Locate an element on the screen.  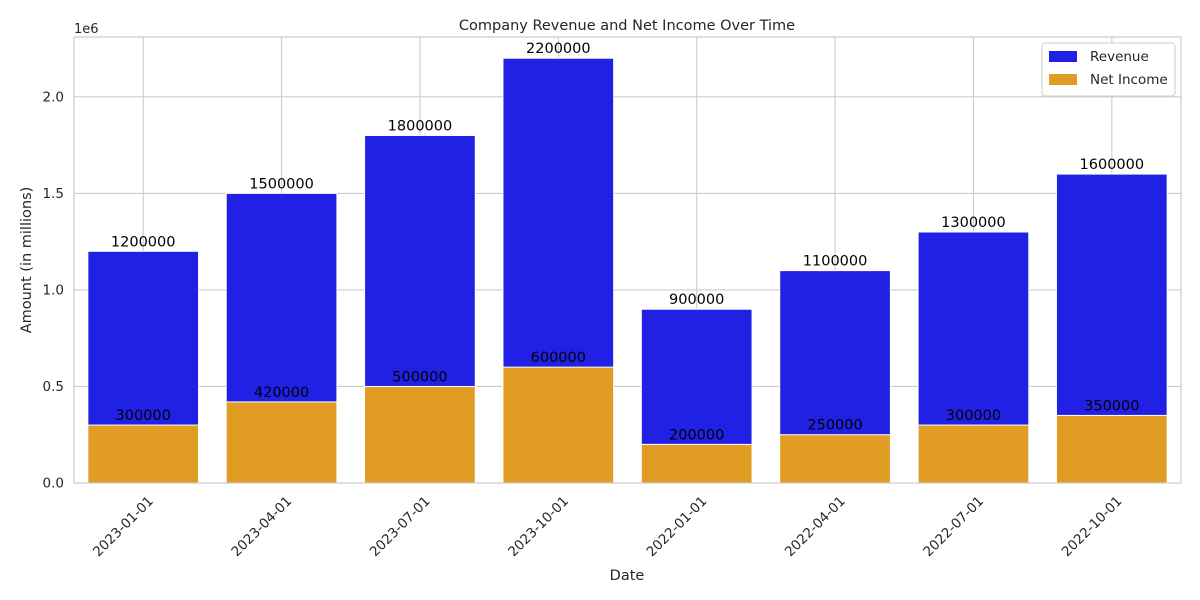
revenue-data-label: 1600000 is located at coordinates (1112, 165).